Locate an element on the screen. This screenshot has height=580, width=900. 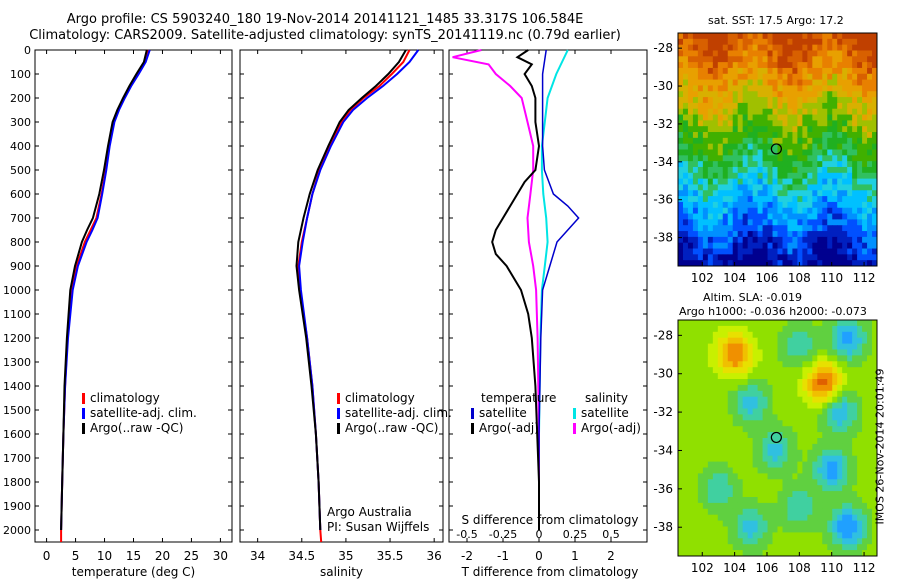
map-y-tick-label: -38 is located at coordinates (663, 527).